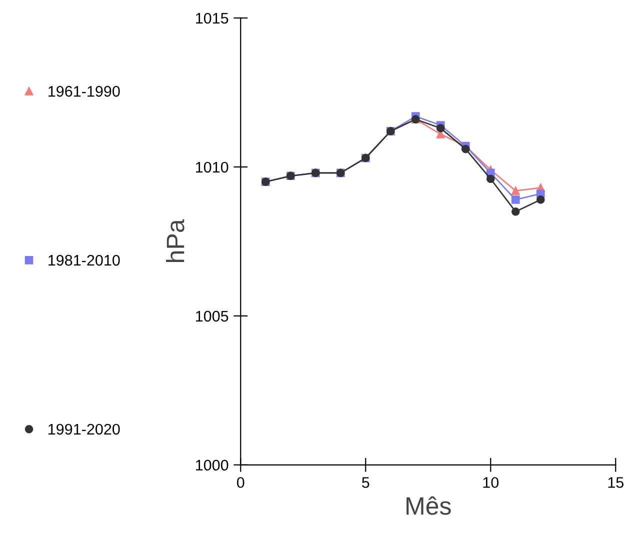 This screenshot has height=545, width=625. What do you see at coordinates (240, 482) in the screenshot?
I see `x-tick-label: 0` at bounding box center [240, 482].